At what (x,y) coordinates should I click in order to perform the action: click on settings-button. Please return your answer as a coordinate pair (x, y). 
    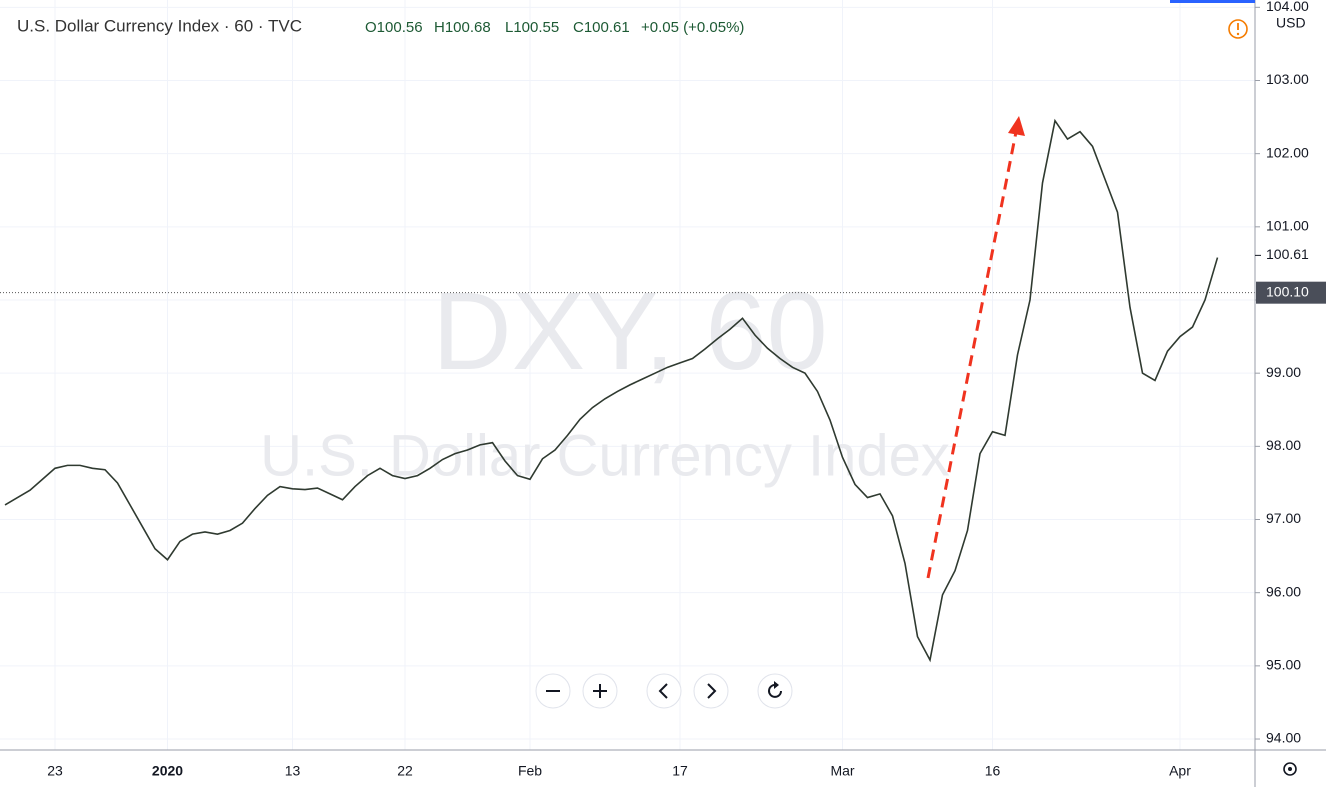
    Looking at the image, I should click on (1290, 769).